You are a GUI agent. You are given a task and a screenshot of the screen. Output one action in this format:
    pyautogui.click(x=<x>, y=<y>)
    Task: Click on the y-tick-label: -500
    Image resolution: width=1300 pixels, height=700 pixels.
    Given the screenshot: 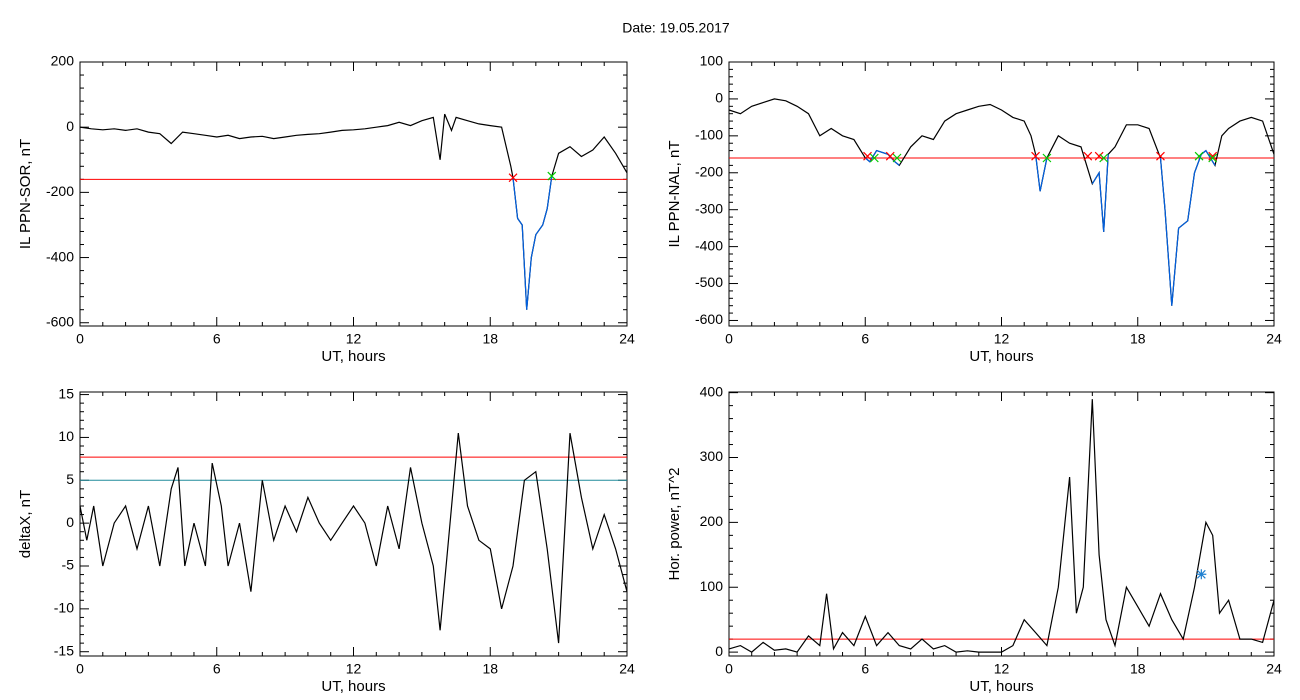 What is the action you would take?
    pyautogui.click(x=709, y=282)
    